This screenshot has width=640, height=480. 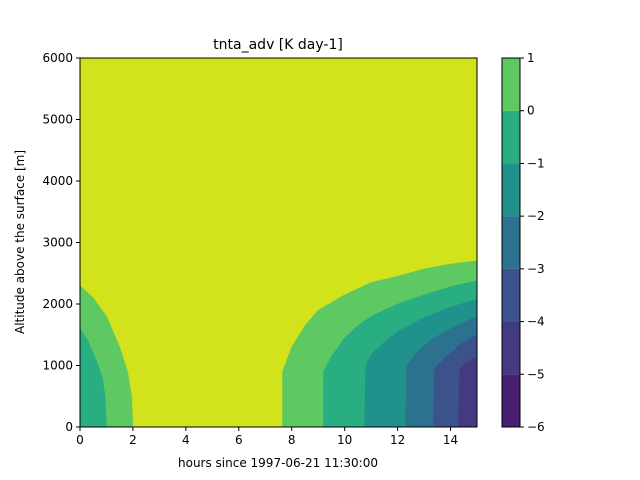 What do you see at coordinates (267, 437) in the screenshot?
I see `x-axis: 0 2 4 6 8 10 12 14` at bounding box center [267, 437].